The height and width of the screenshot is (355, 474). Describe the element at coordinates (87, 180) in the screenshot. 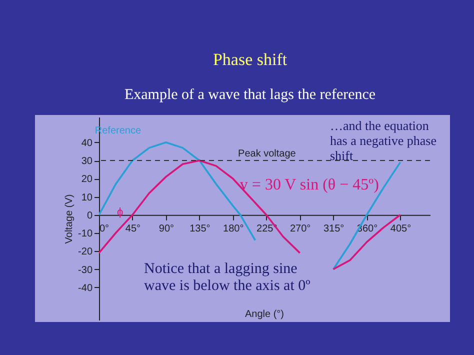

I see `y-tick-label: 20` at that location.